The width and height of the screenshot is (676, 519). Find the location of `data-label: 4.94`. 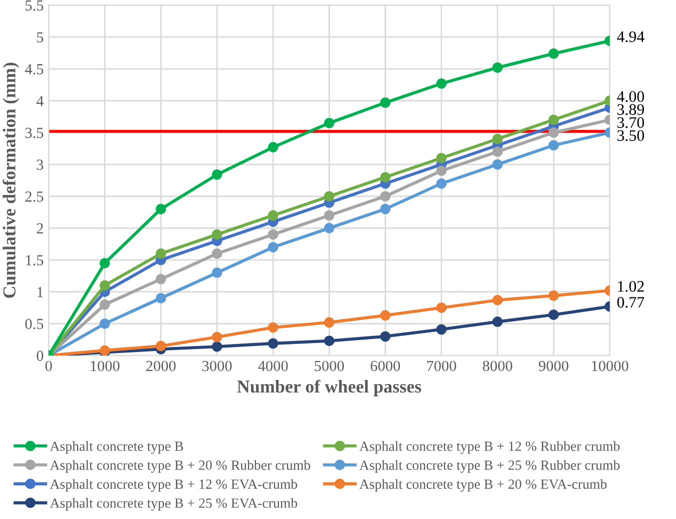

data-label: 4.94 is located at coordinates (630, 36).